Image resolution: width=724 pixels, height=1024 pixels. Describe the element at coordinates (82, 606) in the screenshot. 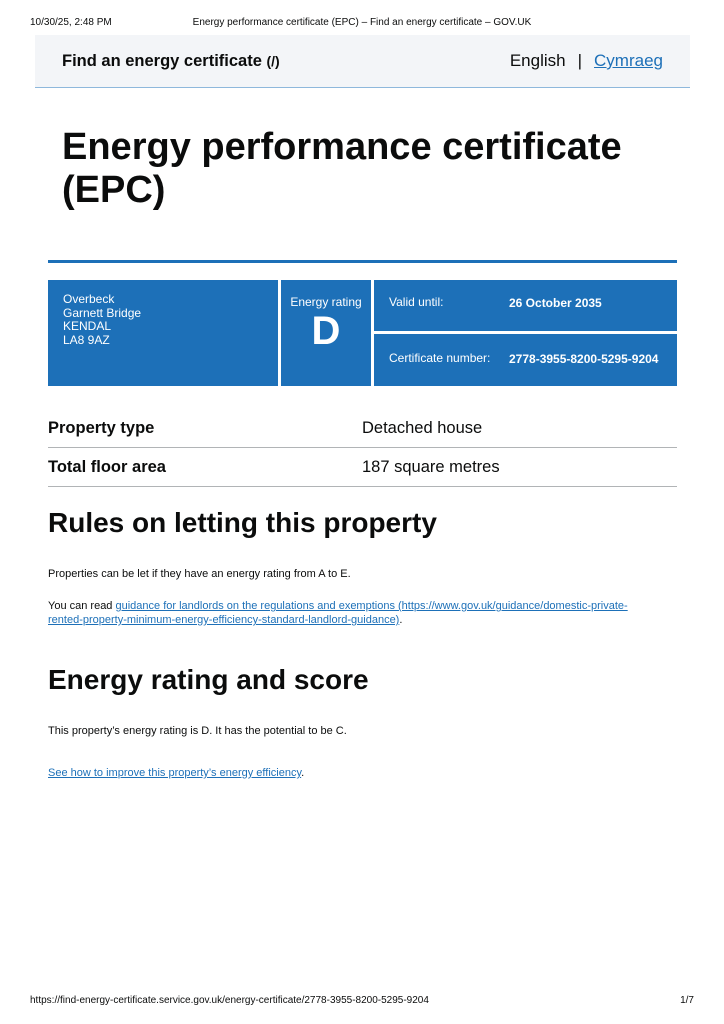

I see `guidance-prefix: You can read` at that location.